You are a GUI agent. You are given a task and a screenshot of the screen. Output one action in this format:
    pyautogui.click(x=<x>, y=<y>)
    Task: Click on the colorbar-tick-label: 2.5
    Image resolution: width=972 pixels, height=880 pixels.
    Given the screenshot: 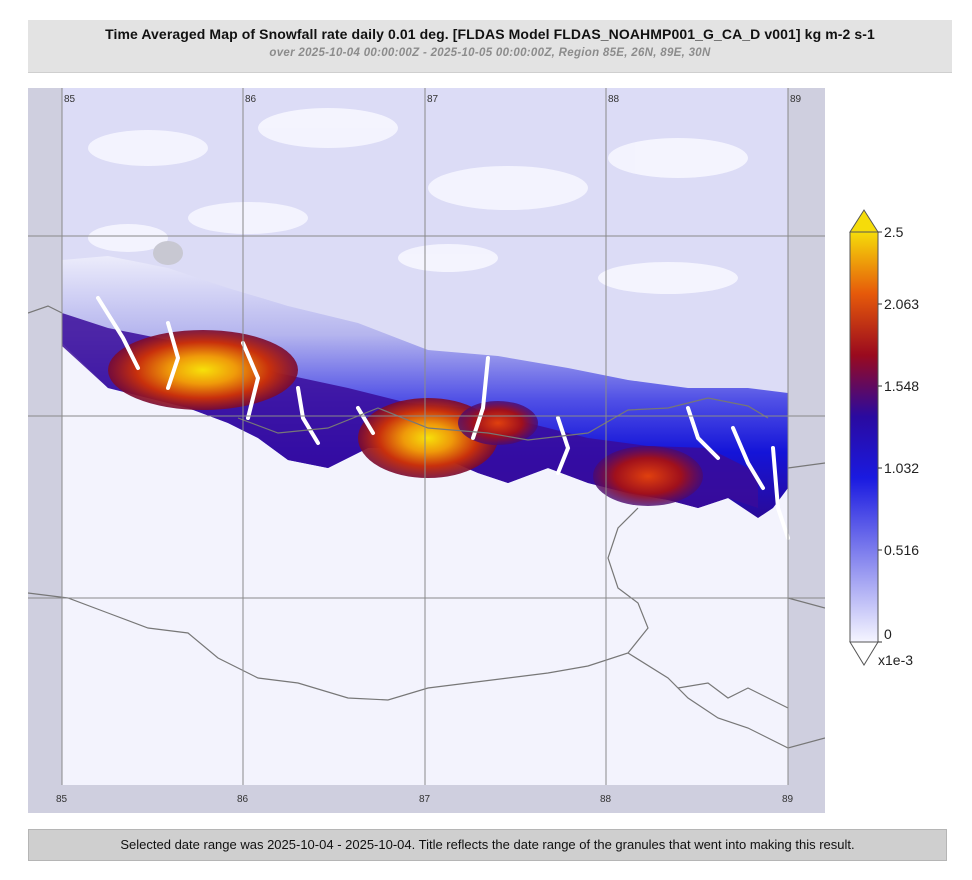 What is the action you would take?
    pyautogui.click(x=894, y=232)
    